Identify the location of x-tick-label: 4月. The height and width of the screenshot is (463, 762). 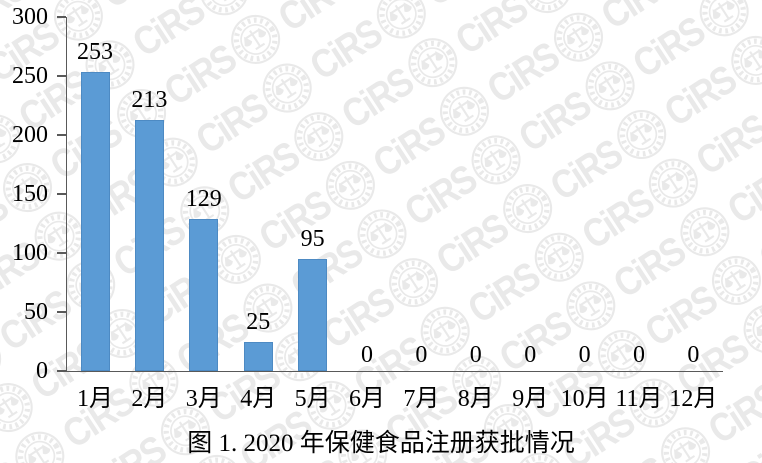
(258, 399).